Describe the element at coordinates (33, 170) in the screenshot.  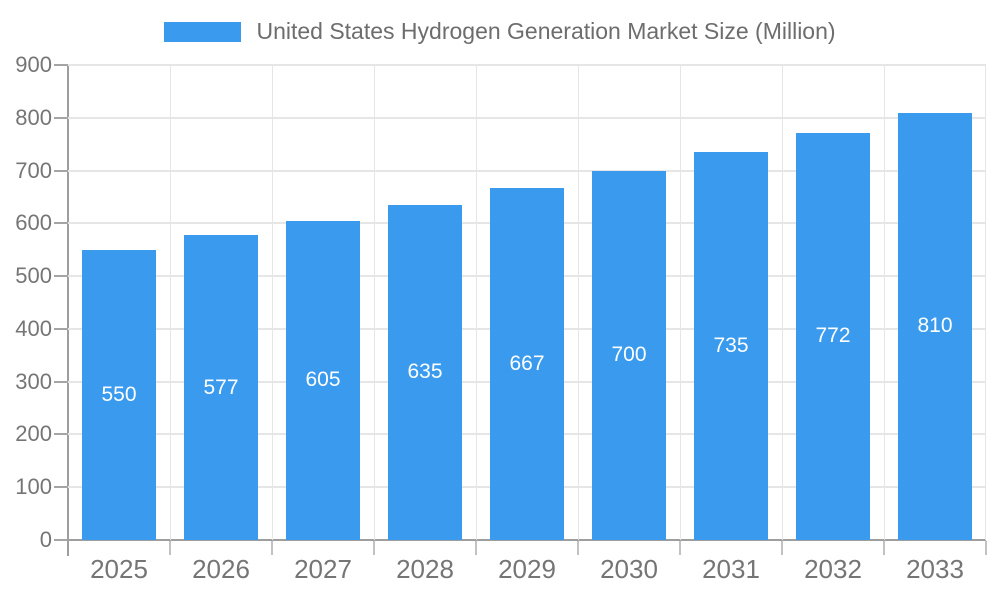
I see `y-axis-label: 700` at that location.